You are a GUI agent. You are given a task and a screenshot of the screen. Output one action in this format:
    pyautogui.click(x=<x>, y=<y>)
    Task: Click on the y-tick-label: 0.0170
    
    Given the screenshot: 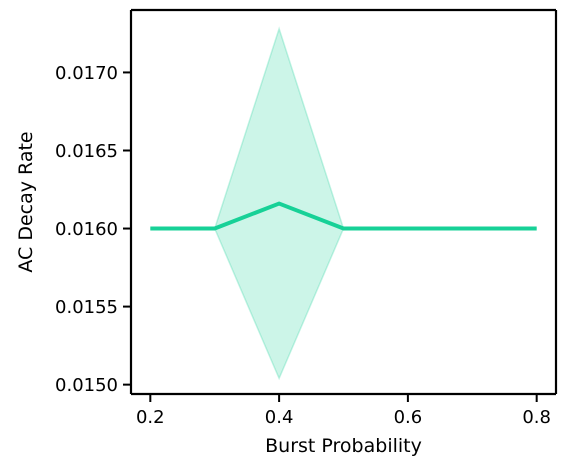 What is the action you would take?
    pyautogui.click(x=86, y=73)
    